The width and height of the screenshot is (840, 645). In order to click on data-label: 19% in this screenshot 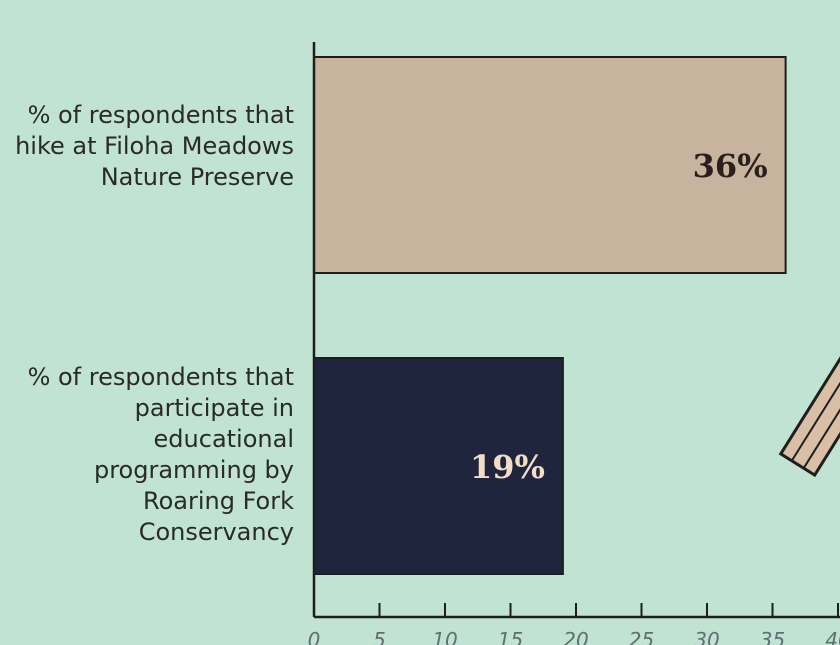, I will do `click(507, 467)`.